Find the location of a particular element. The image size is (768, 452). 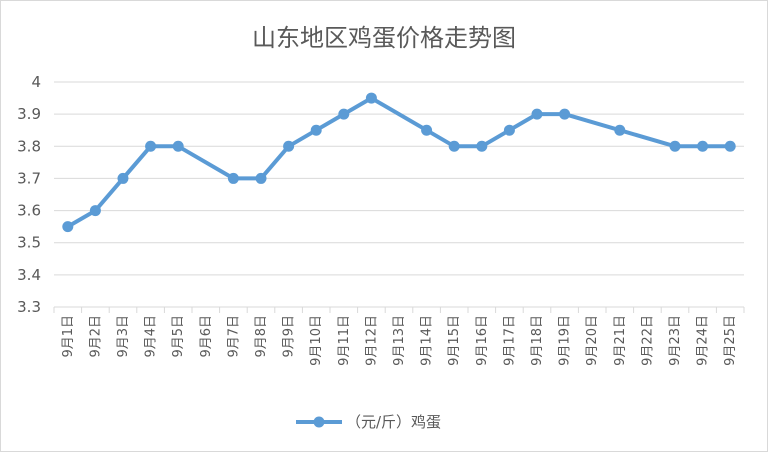

x-tick-label: 9月3日 is located at coordinates (123, 336).